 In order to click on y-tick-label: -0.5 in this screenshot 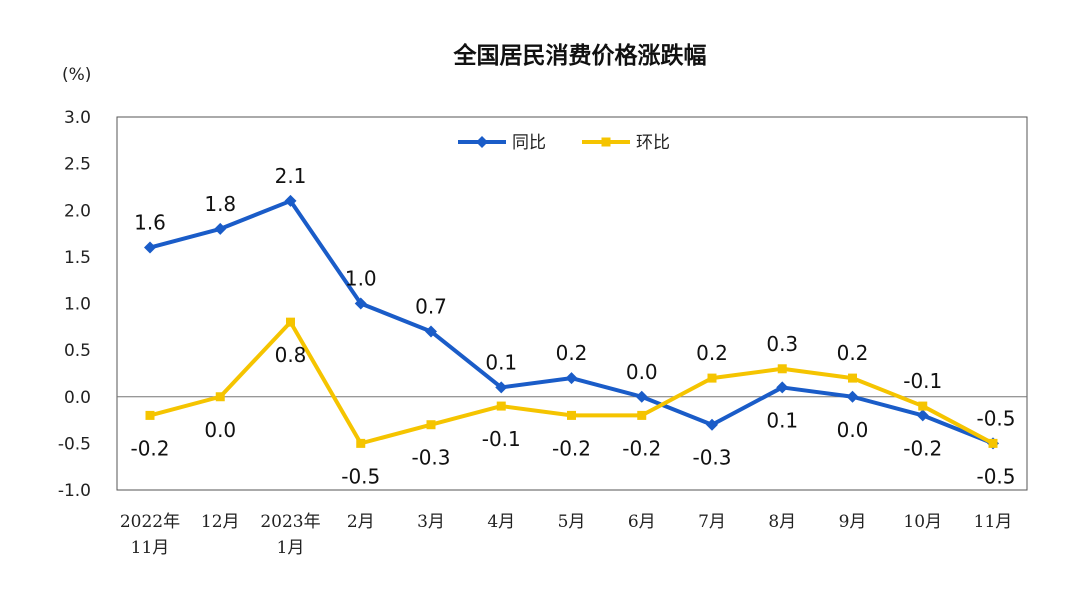, I will do `click(74, 444)`.